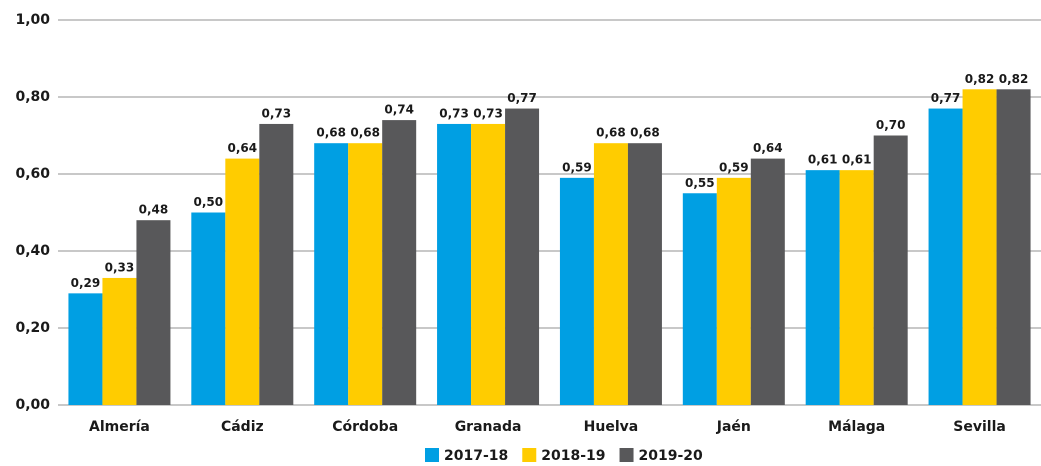 This screenshot has height=466, width=1041. What do you see at coordinates (32, 328) in the screenshot?
I see `y-tick-label: 0,20` at bounding box center [32, 328].